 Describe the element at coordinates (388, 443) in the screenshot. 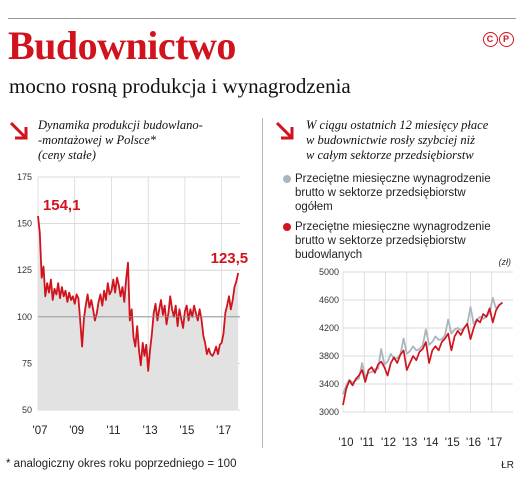

I see `x-tick-label: '12` at that location.